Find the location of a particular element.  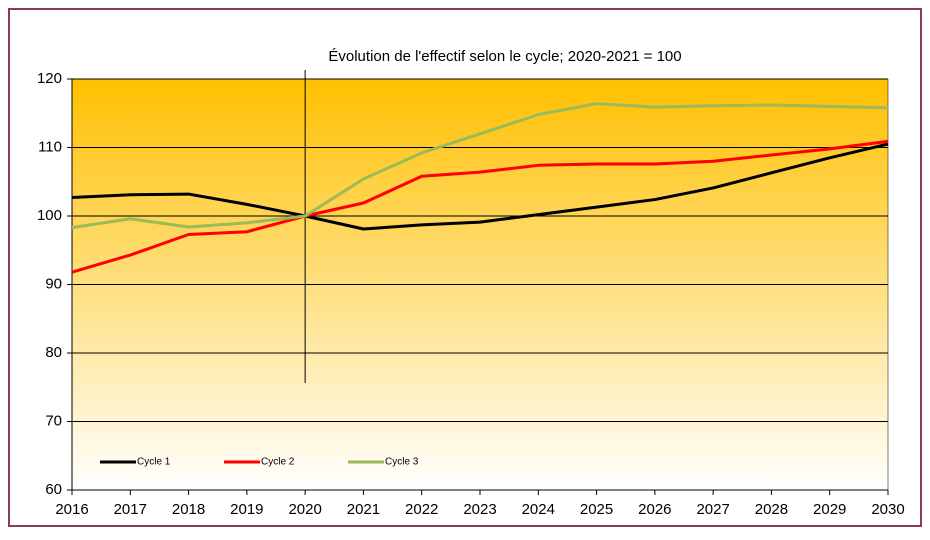

x-tick-label: 2020 is located at coordinates (304, 509).